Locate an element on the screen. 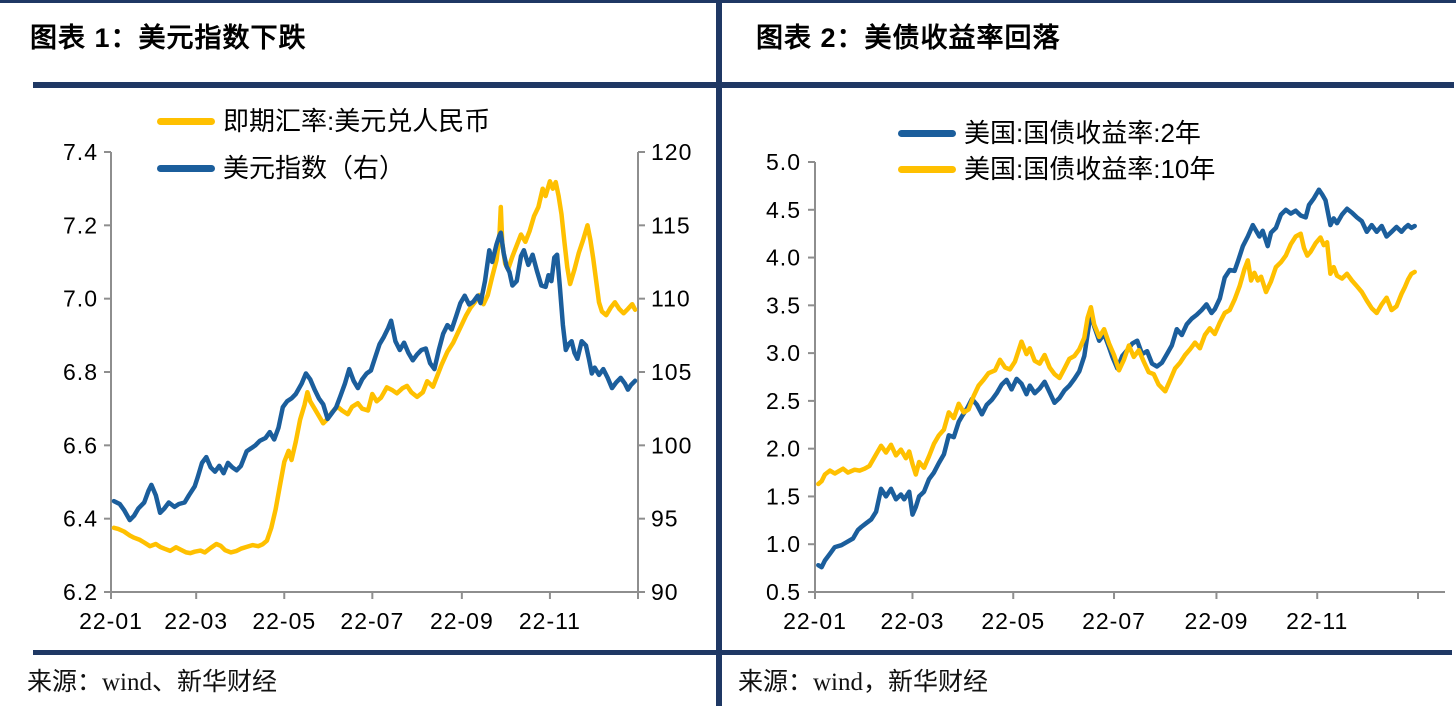 The height and width of the screenshot is (706, 1456). y-axis-tick-label: 95 is located at coordinates (665, 519).